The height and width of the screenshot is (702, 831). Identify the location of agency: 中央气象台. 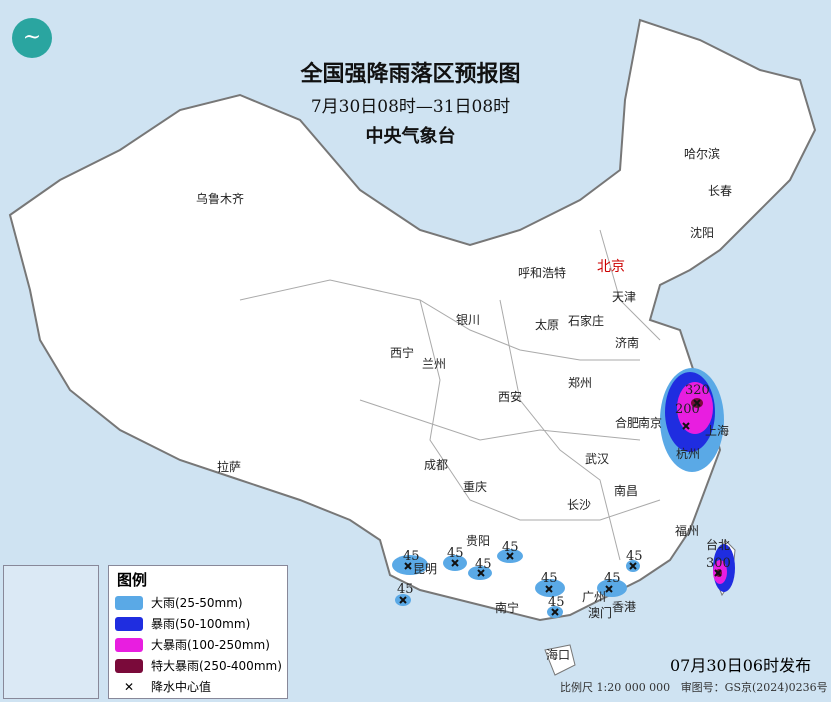
(410, 136).